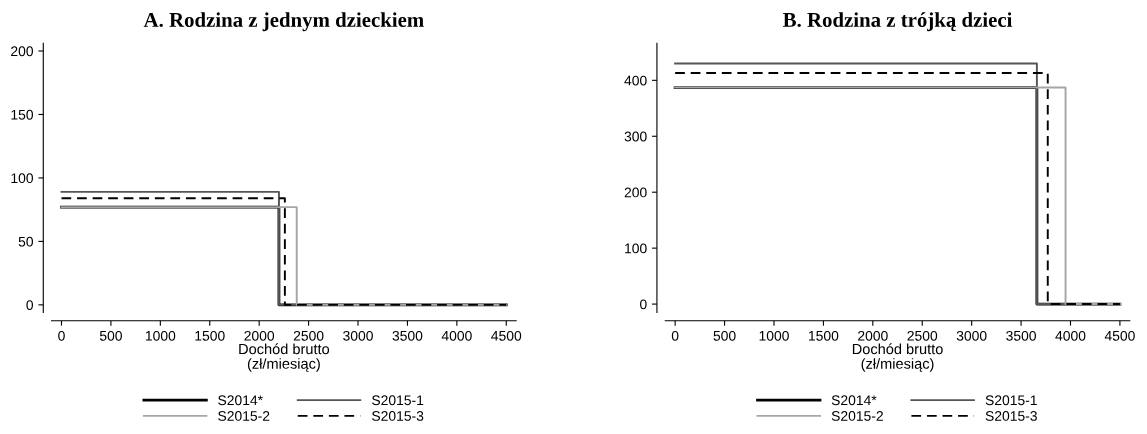 This screenshot has height=434, width=1147. I want to click on y-tick-label: 50, so click(26, 241).